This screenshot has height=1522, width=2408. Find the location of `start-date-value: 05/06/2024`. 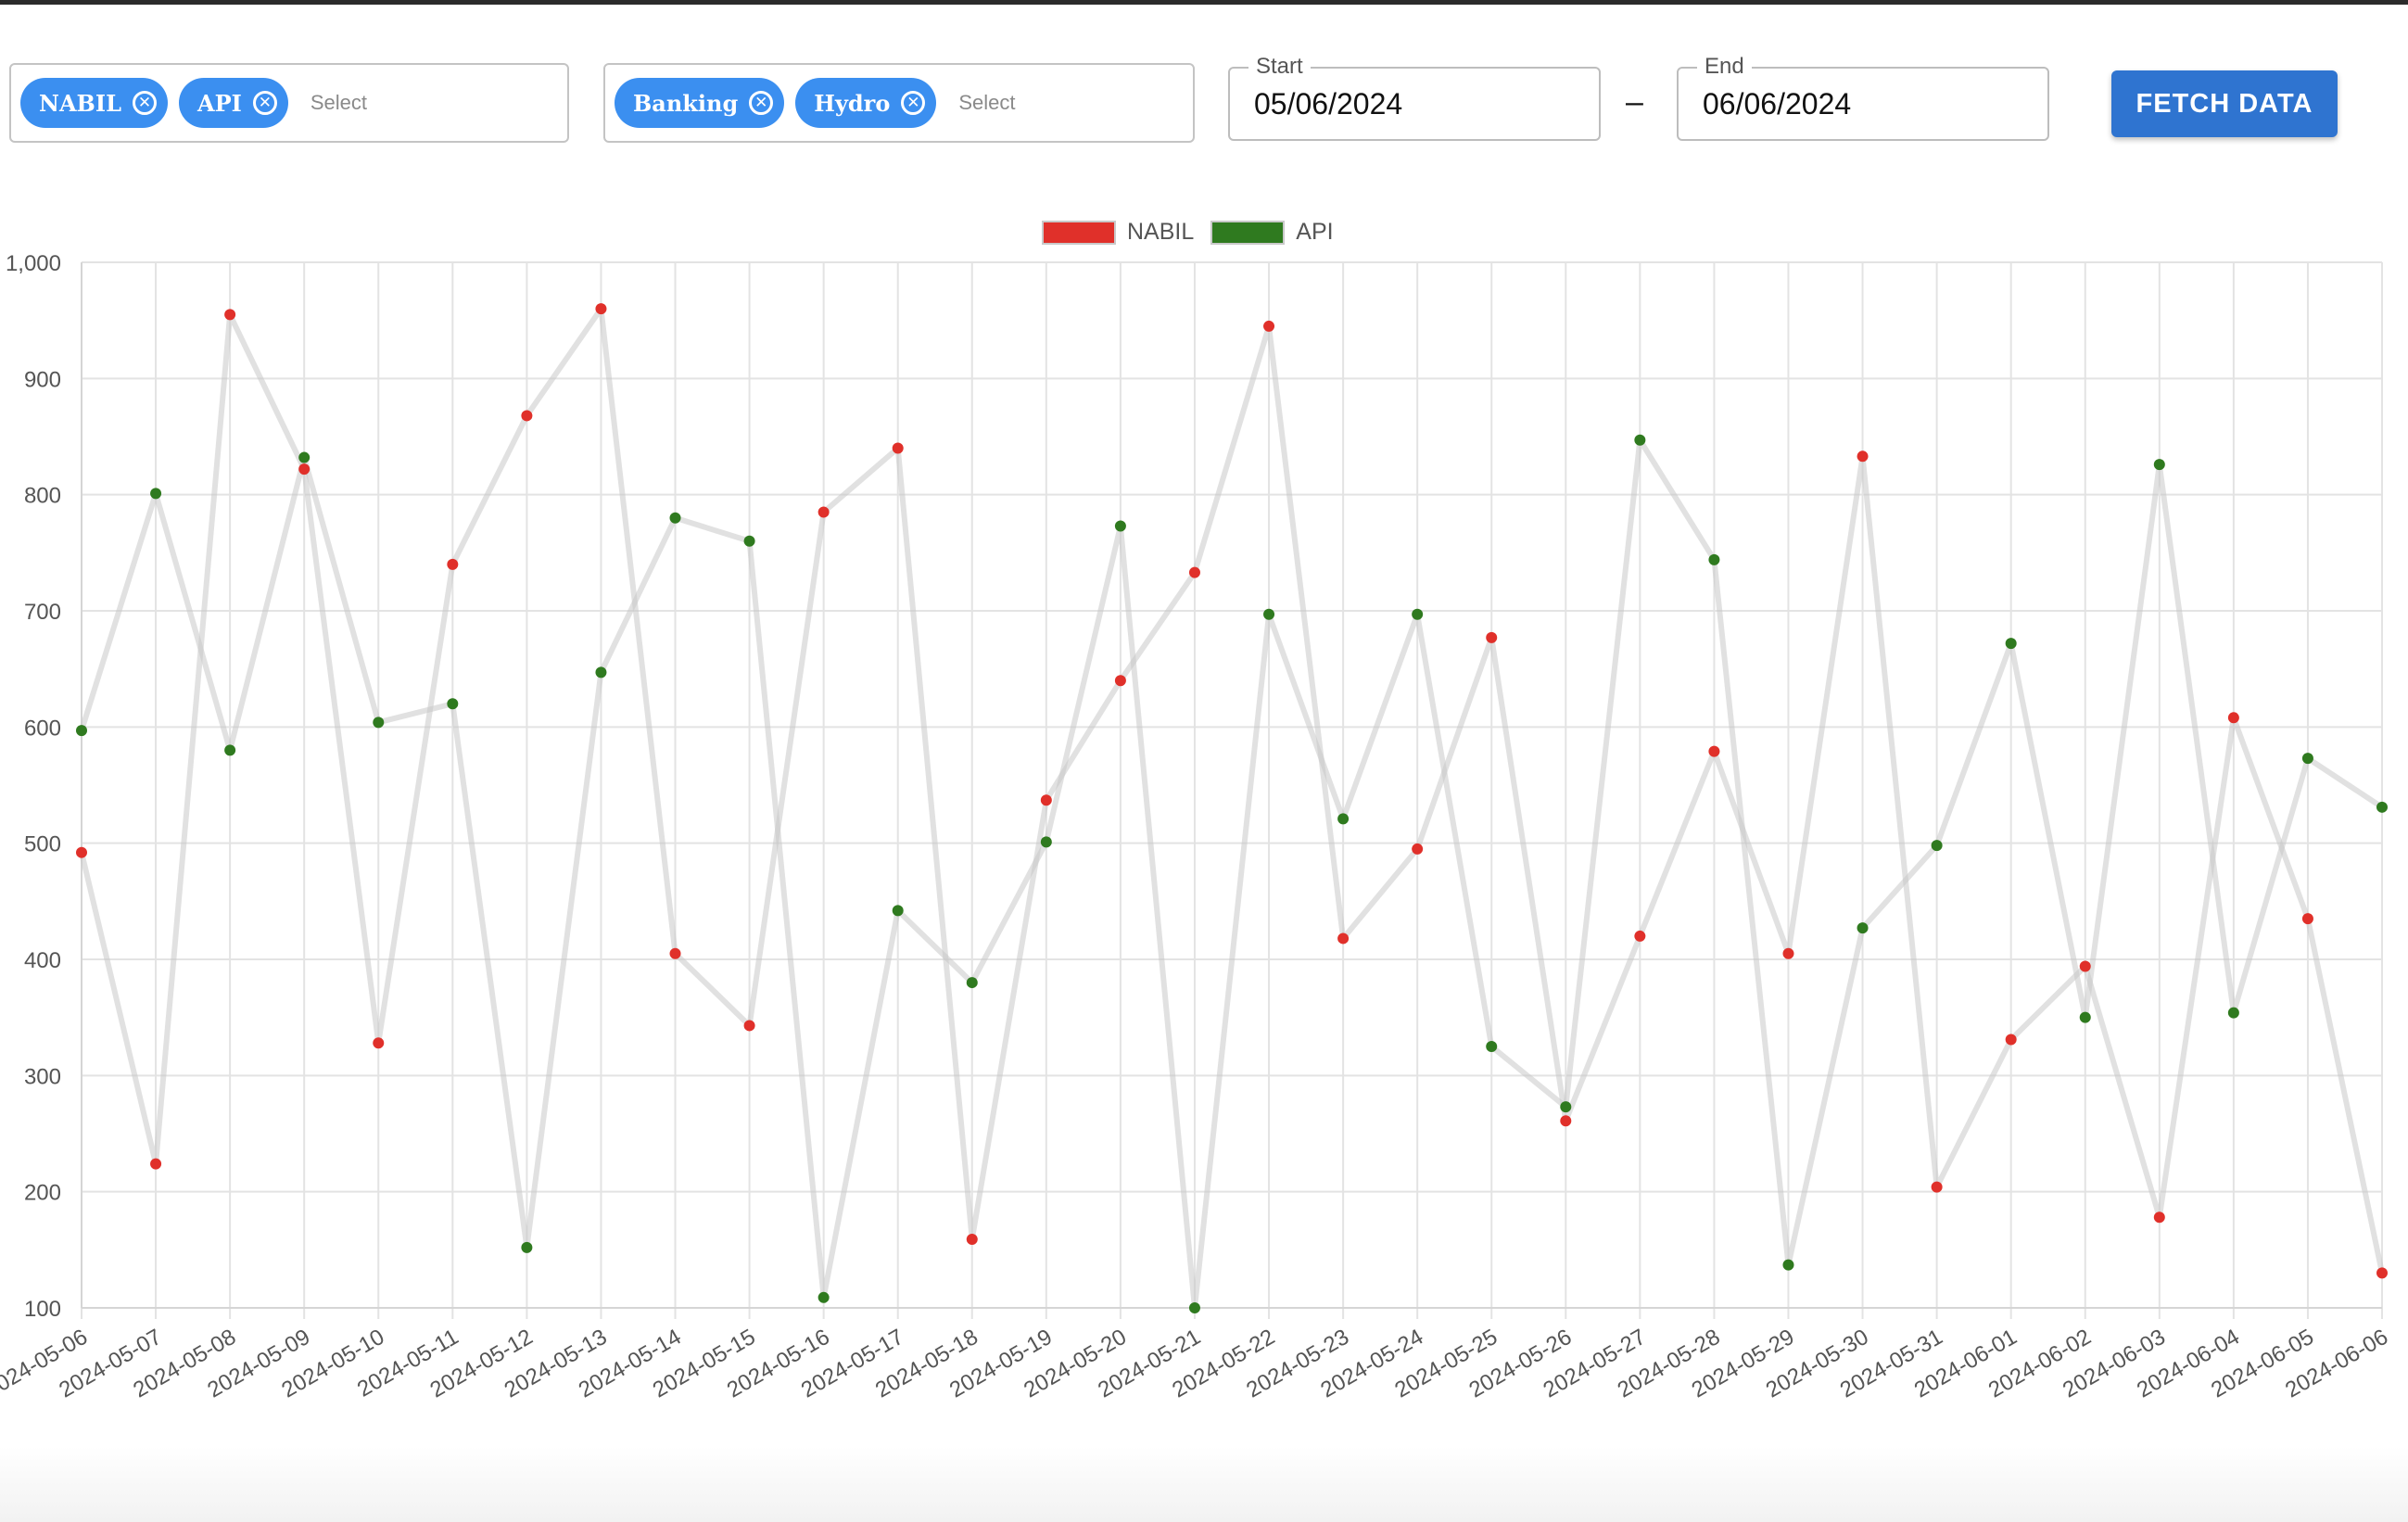

start-date-value: 05/06/2024 is located at coordinates (1328, 103).